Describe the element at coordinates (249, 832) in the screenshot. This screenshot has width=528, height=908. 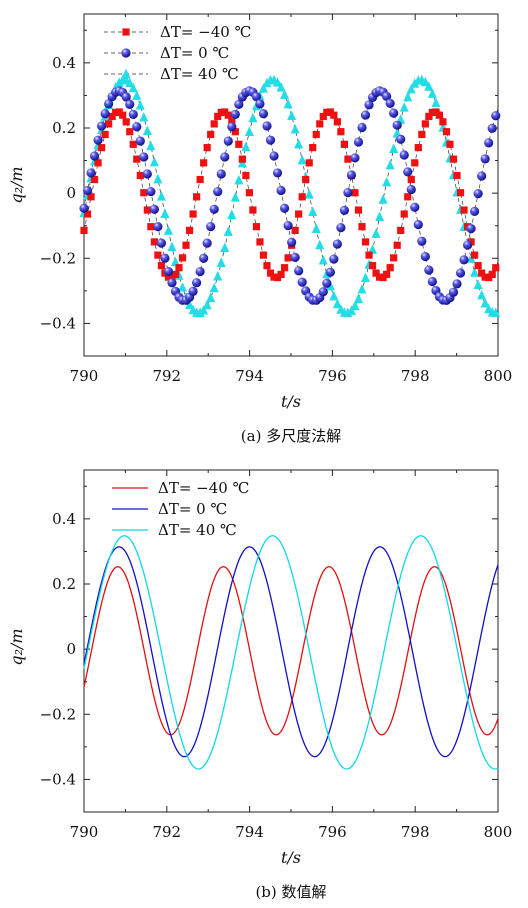
I see `x-tick-label: 794` at that location.